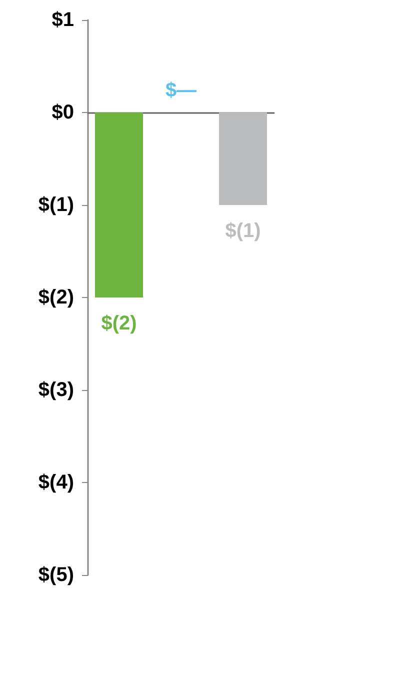 Image resolution: width=420 pixels, height=680 pixels. What do you see at coordinates (56, 390) in the screenshot?
I see `y-tick-label: $(3)` at bounding box center [56, 390].